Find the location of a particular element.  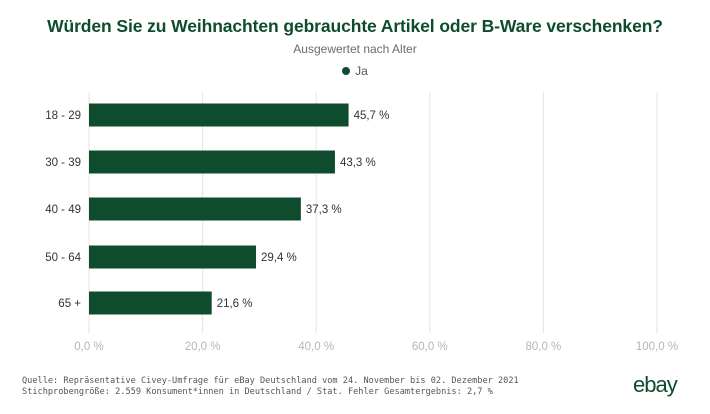

ebay-logo: ebay is located at coordinates (655, 384).